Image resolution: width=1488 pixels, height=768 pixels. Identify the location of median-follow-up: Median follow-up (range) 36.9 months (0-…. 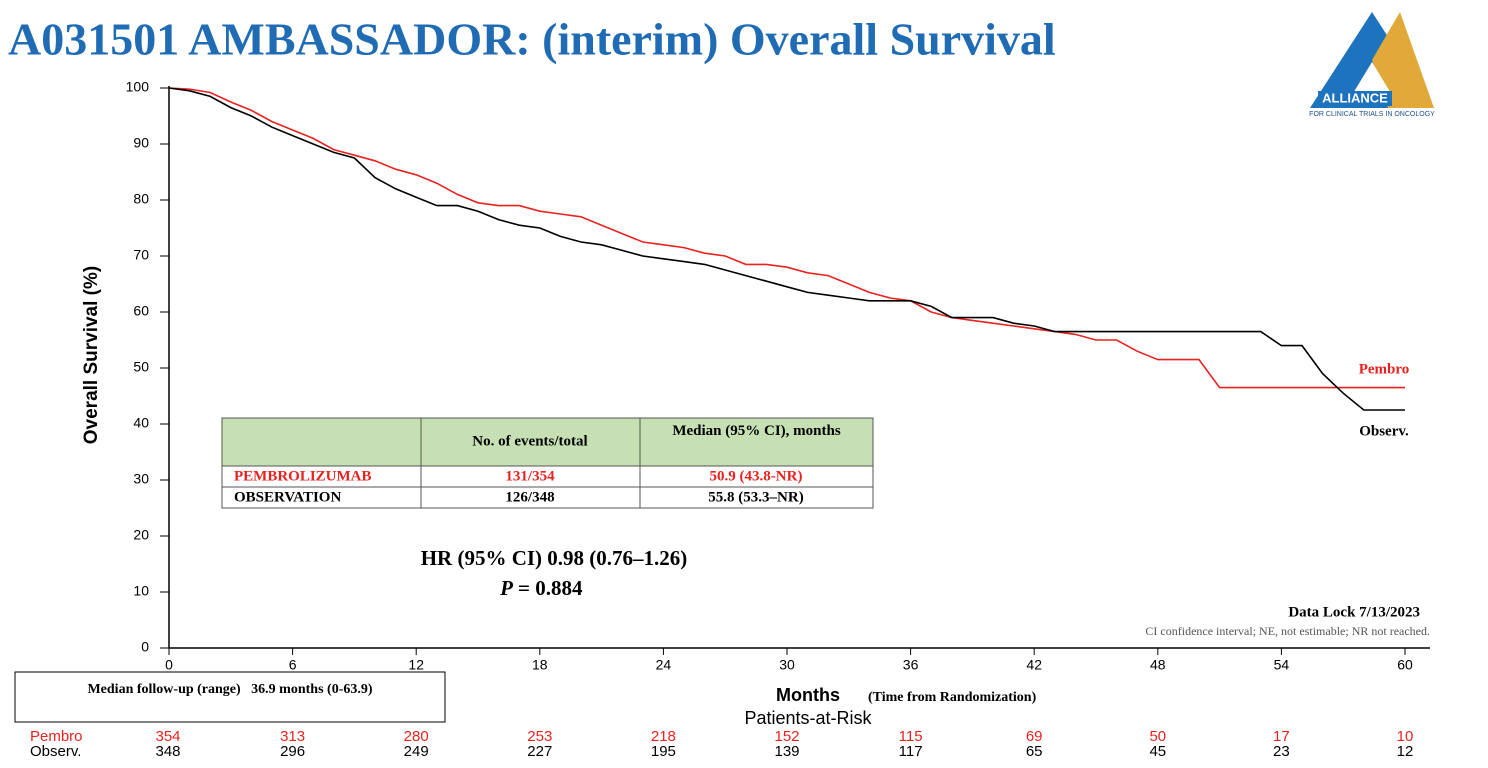
(229, 689).